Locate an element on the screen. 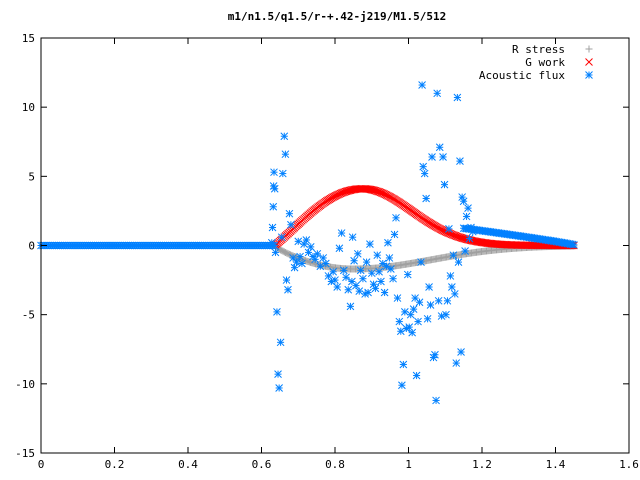 Image resolution: width=640 pixels, height=480 pixels. x-tick-label: 1.6 is located at coordinates (629, 464).